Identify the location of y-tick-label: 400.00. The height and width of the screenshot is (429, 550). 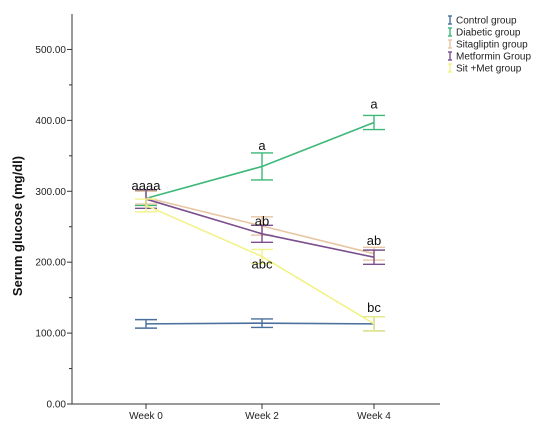
(50, 121).